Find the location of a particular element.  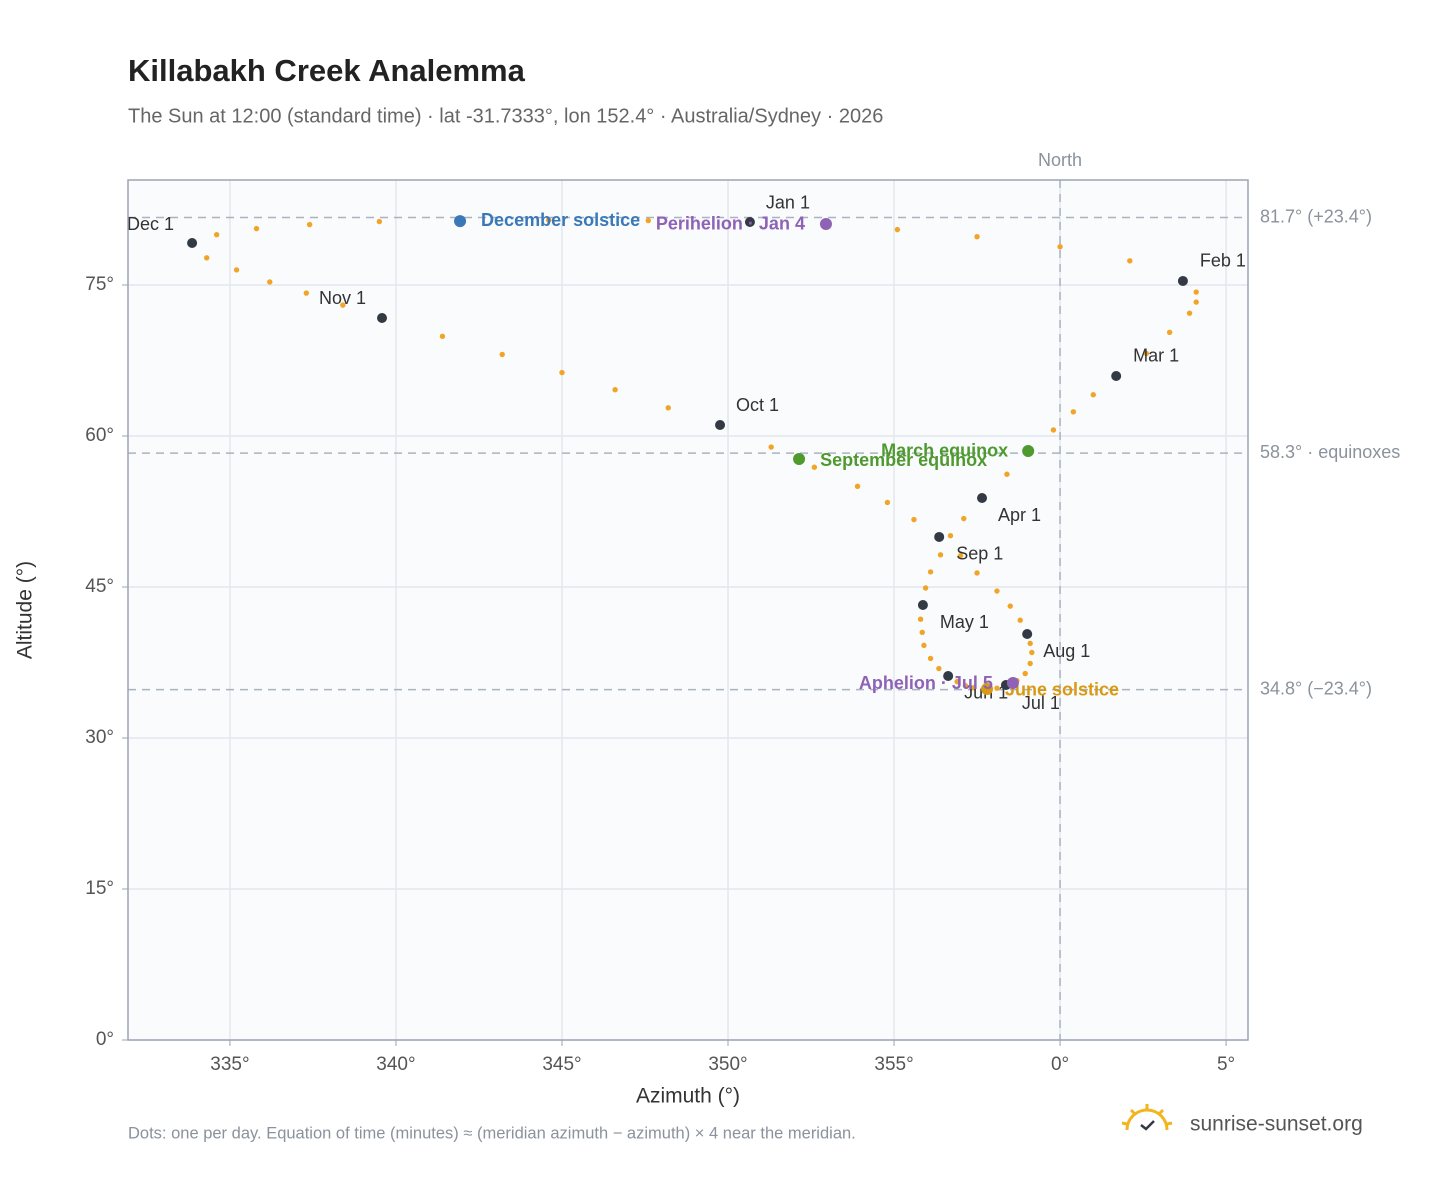

y-tick-label: 30° is located at coordinates (99, 737).